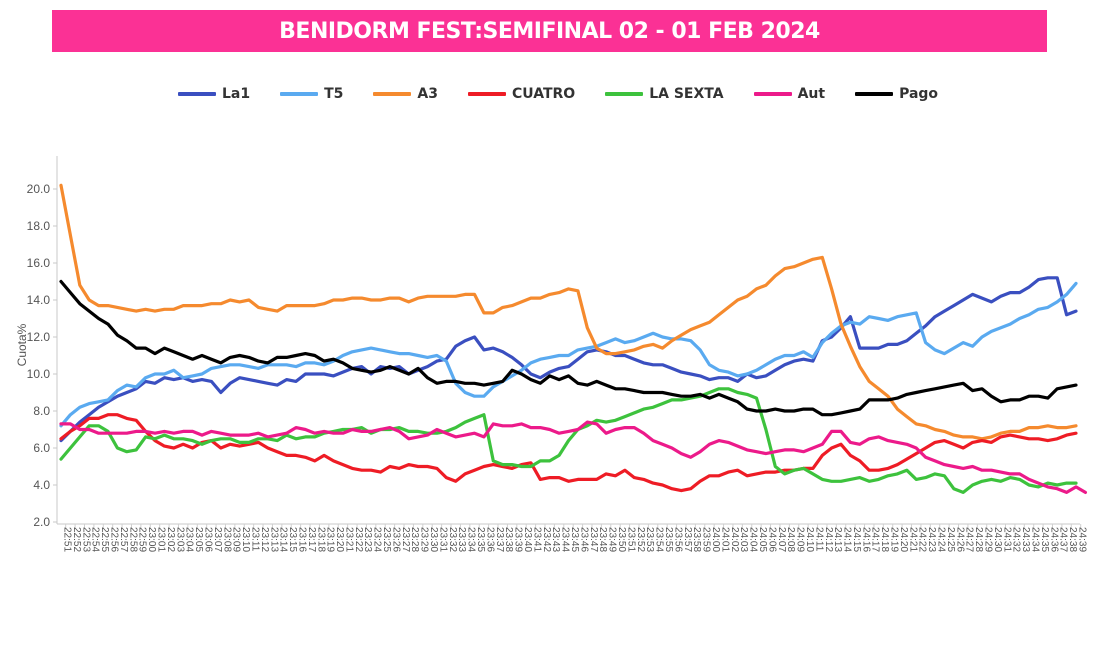 This screenshot has width=1100, height=651. Describe the element at coordinates (1063, 539) in the screenshot. I see `x-tick-label: 24:37` at that location.